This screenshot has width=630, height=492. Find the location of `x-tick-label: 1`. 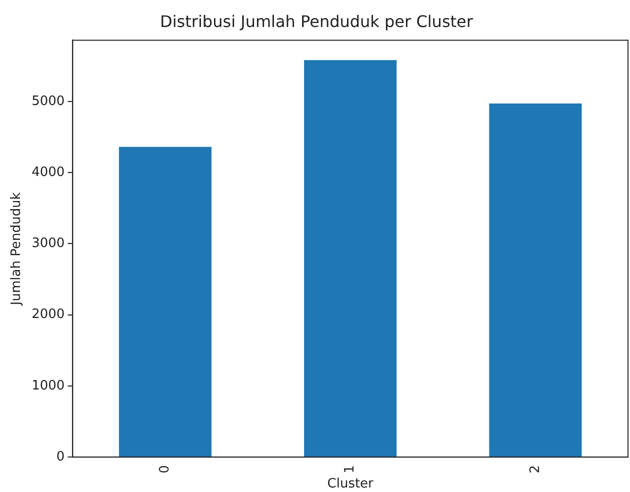

x-tick-label: 1 is located at coordinates (350, 469).